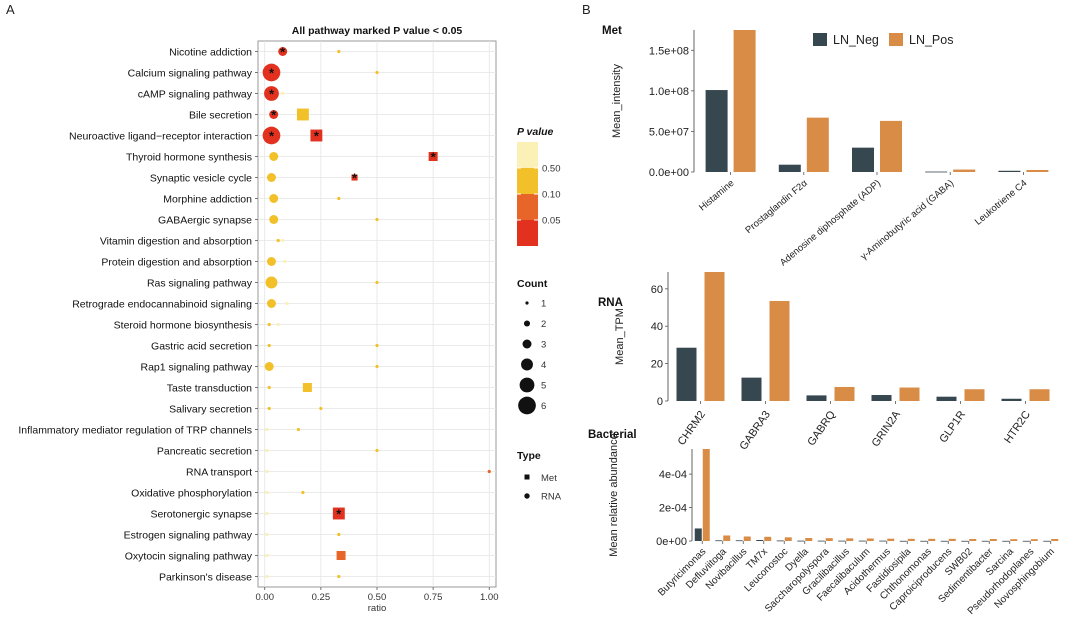 This screenshot has width=1065, height=623. Describe the element at coordinates (887, 428) in the screenshot. I see `x-tick-label: GRIN2A` at that location.